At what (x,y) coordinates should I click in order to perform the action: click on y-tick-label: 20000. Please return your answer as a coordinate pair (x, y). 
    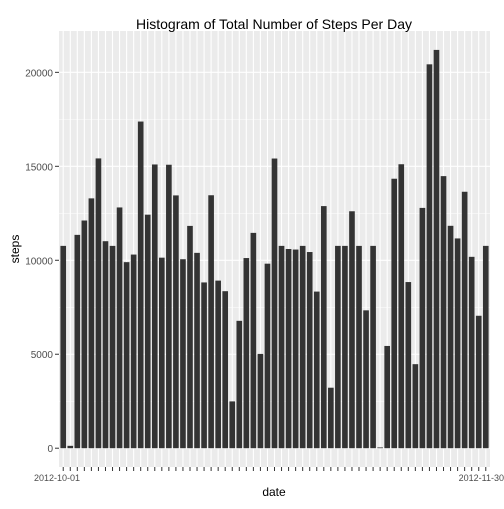
    Looking at the image, I should click on (39, 73).